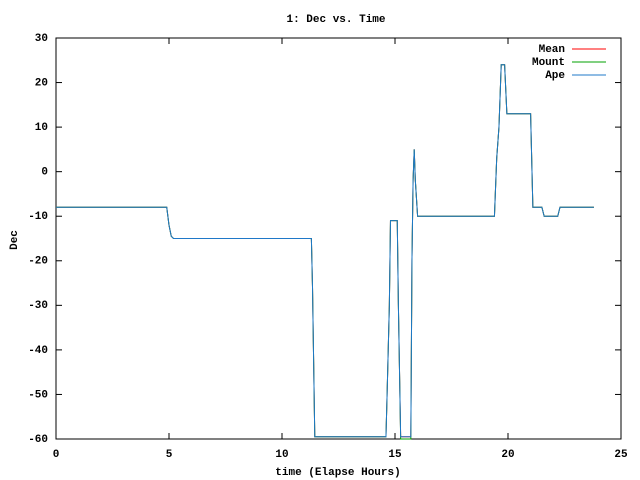 This screenshot has height=480, width=640. Describe the element at coordinates (395, 455) in the screenshot. I see `x-tick-label: 15` at that location.